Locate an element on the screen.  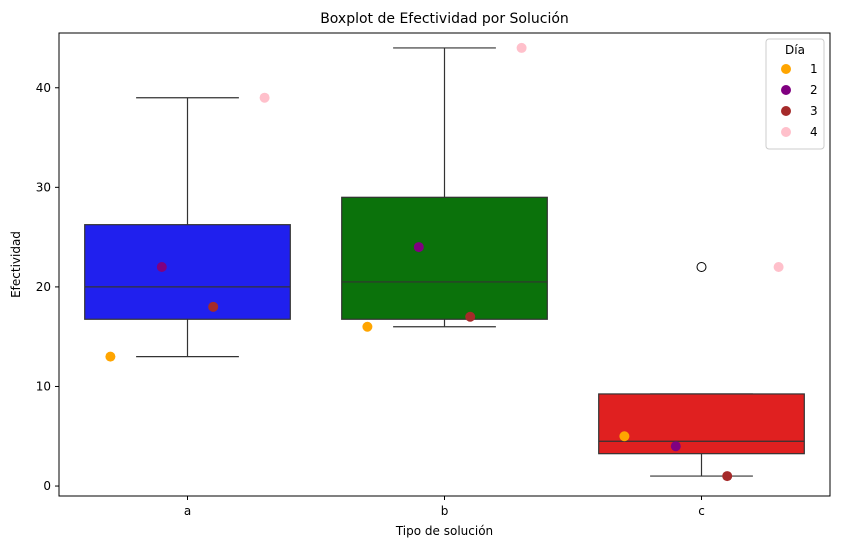
box-a is located at coordinates (187, 272).